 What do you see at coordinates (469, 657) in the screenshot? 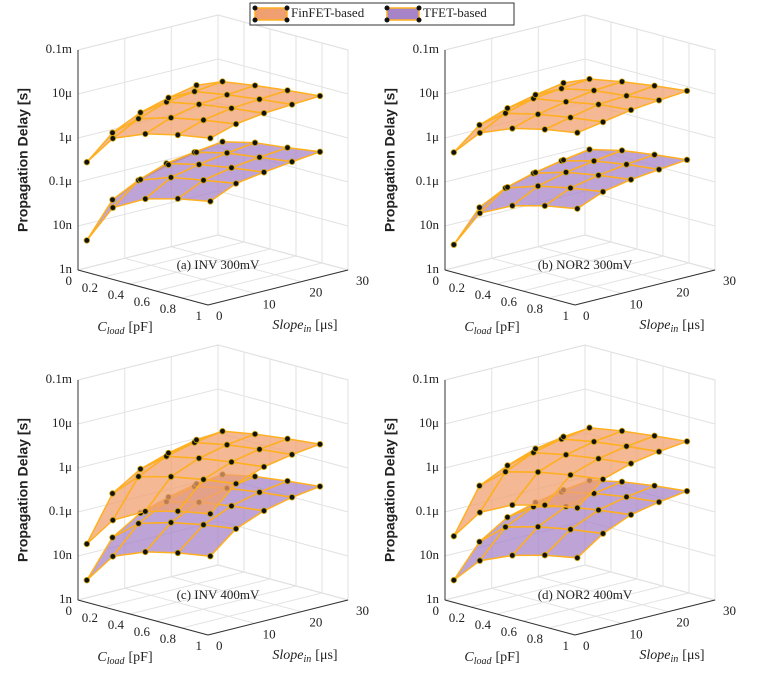
I see `axis-label-main: C` at bounding box center [469, 657].